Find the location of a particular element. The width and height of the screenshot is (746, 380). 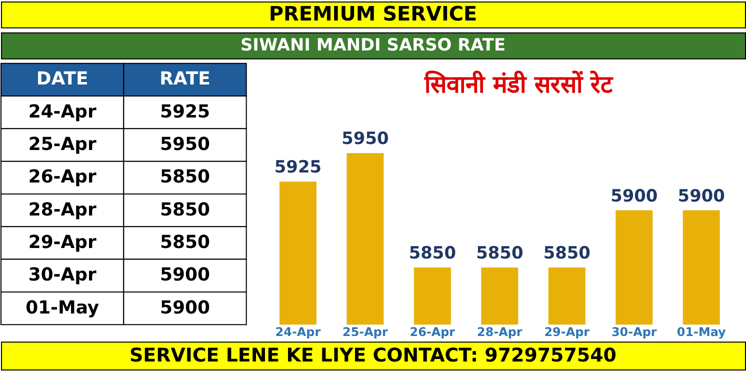

x-tick-label: 30-Apr is located at coordinates (634, 332).